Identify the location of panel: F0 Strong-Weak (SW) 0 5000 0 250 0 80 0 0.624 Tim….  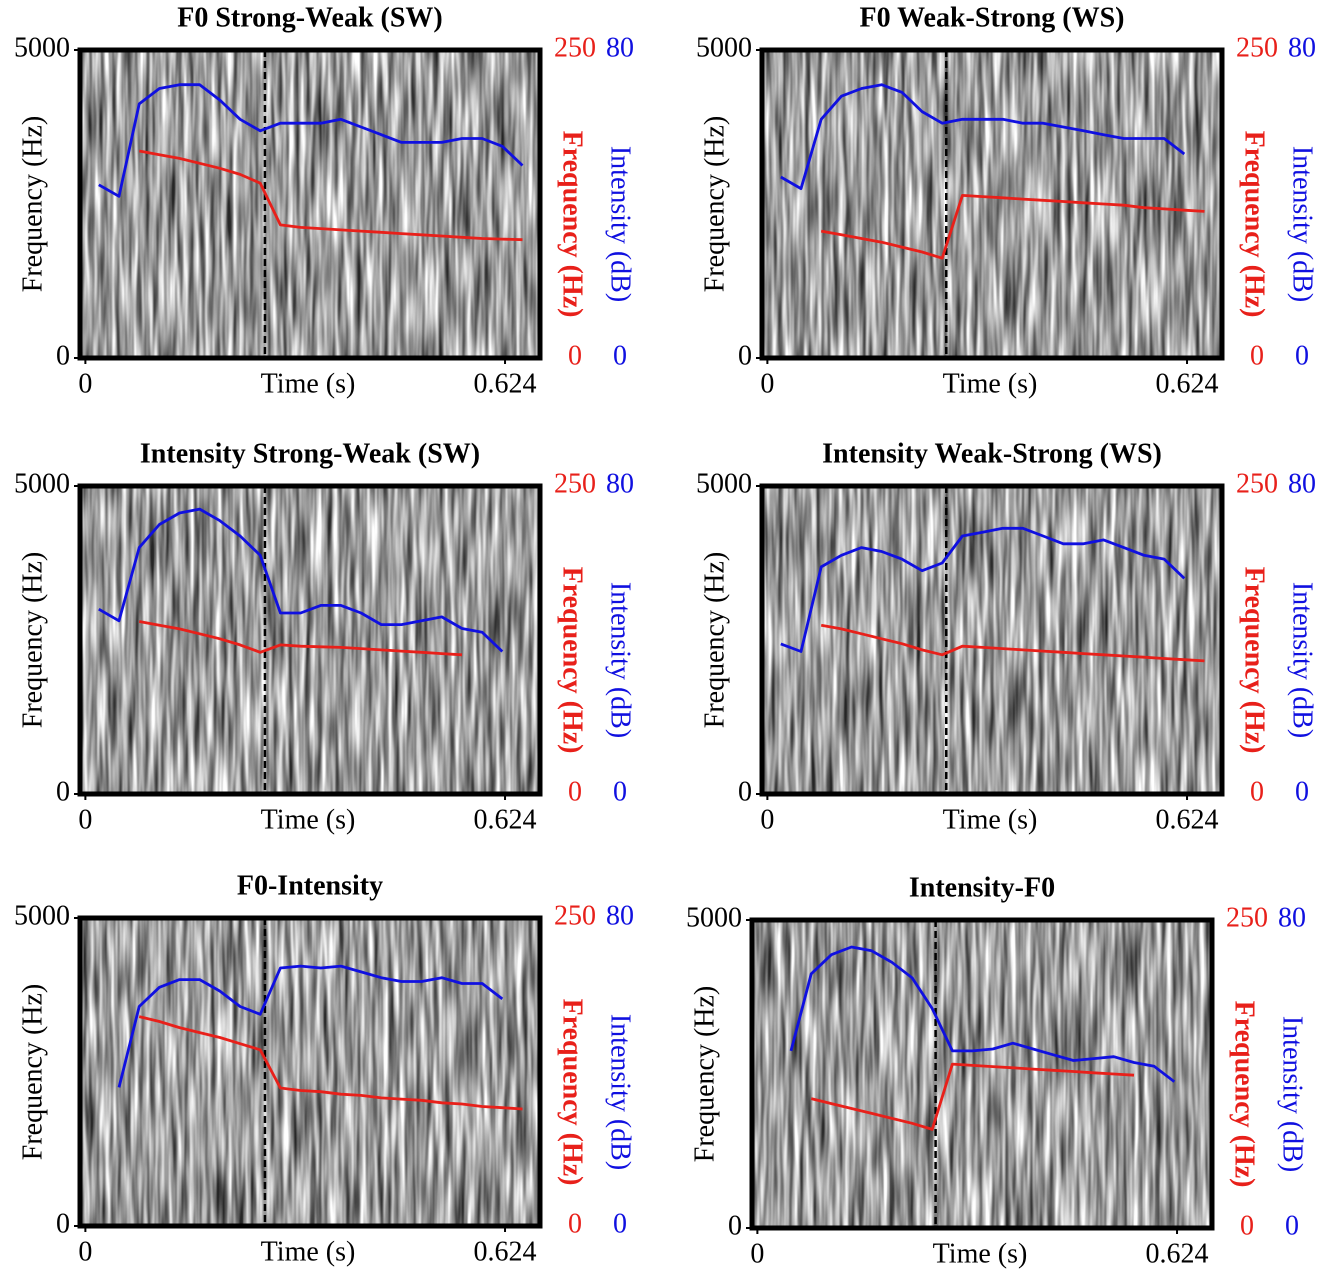
(325, 200).